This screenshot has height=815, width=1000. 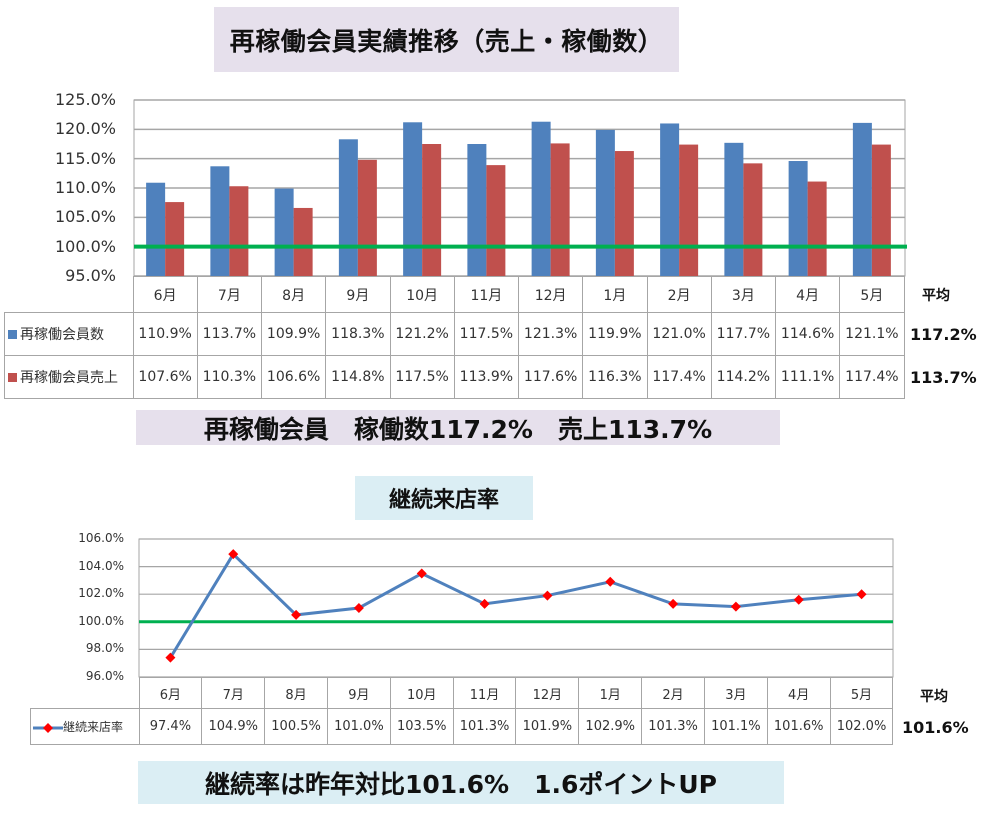 I want to click on table-cell: 110.3%, so click(x=229, y=377).